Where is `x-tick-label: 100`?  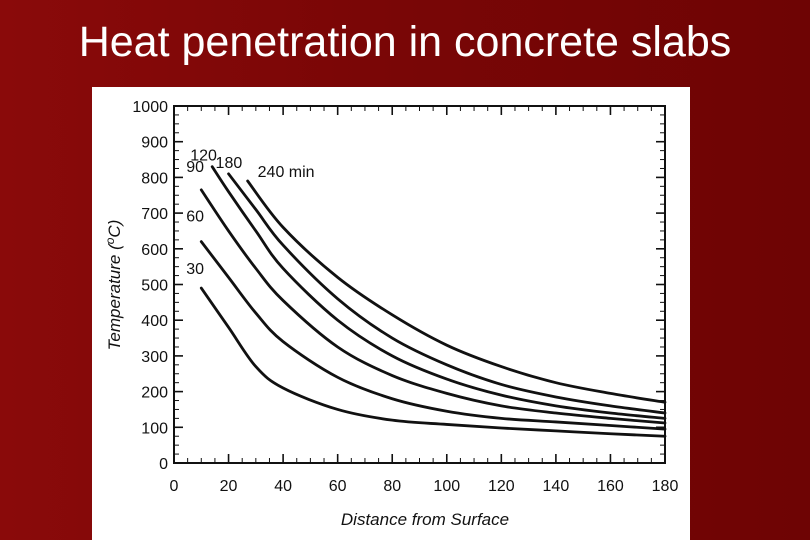 x-tick-label: 100 is located at coordinates (446, 486).